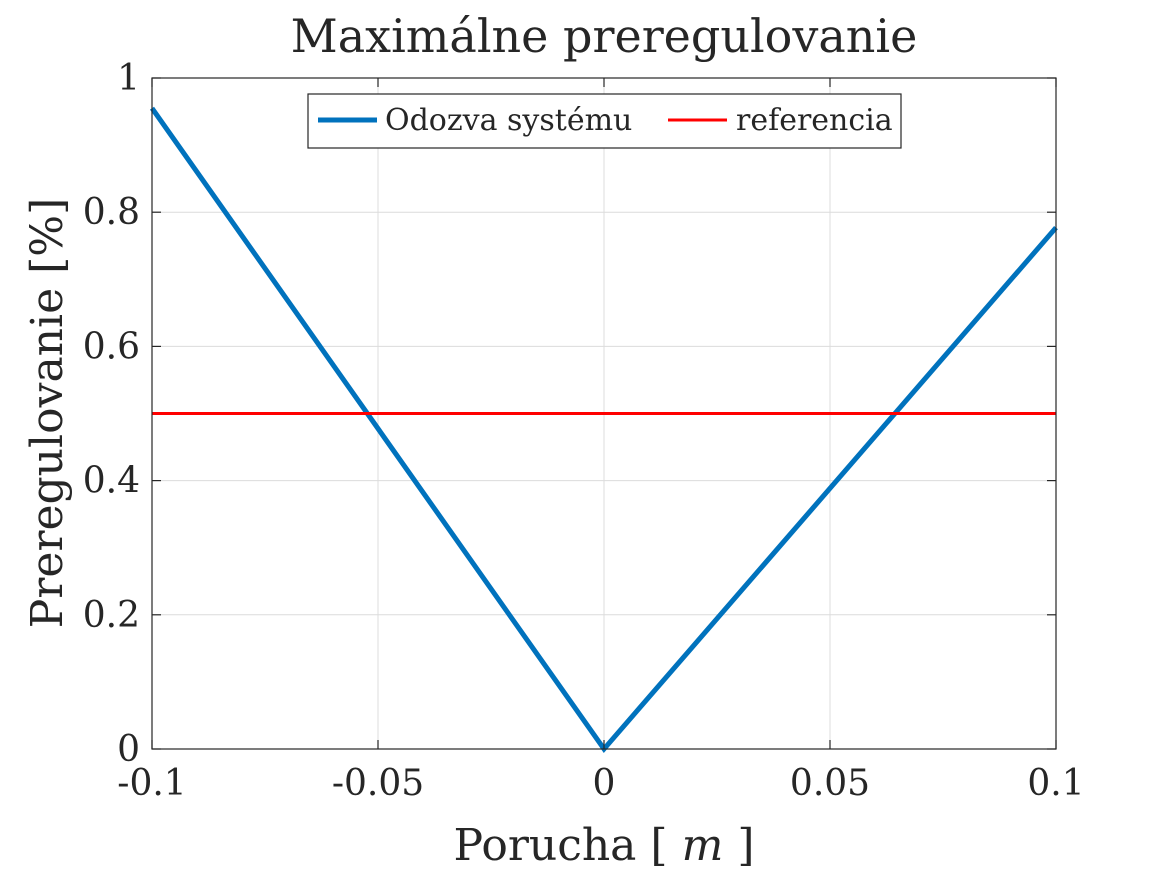  What do you see at coordinates (1055, 783) in the screenshot?
I see `x-tick-label-4: 0.1` at bounding box center [1055, 783].